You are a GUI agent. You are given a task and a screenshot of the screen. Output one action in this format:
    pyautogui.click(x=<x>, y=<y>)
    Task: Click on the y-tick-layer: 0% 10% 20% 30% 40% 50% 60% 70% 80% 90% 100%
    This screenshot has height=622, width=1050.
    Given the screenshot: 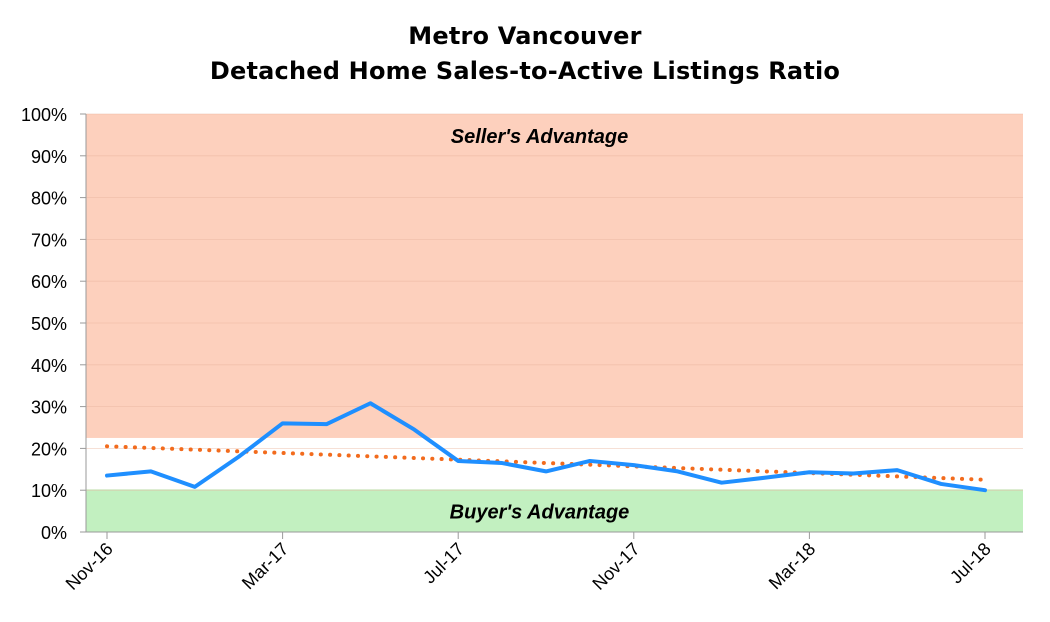 What is the action you would take?
    pyautogui.click(x=53, y=324)
    